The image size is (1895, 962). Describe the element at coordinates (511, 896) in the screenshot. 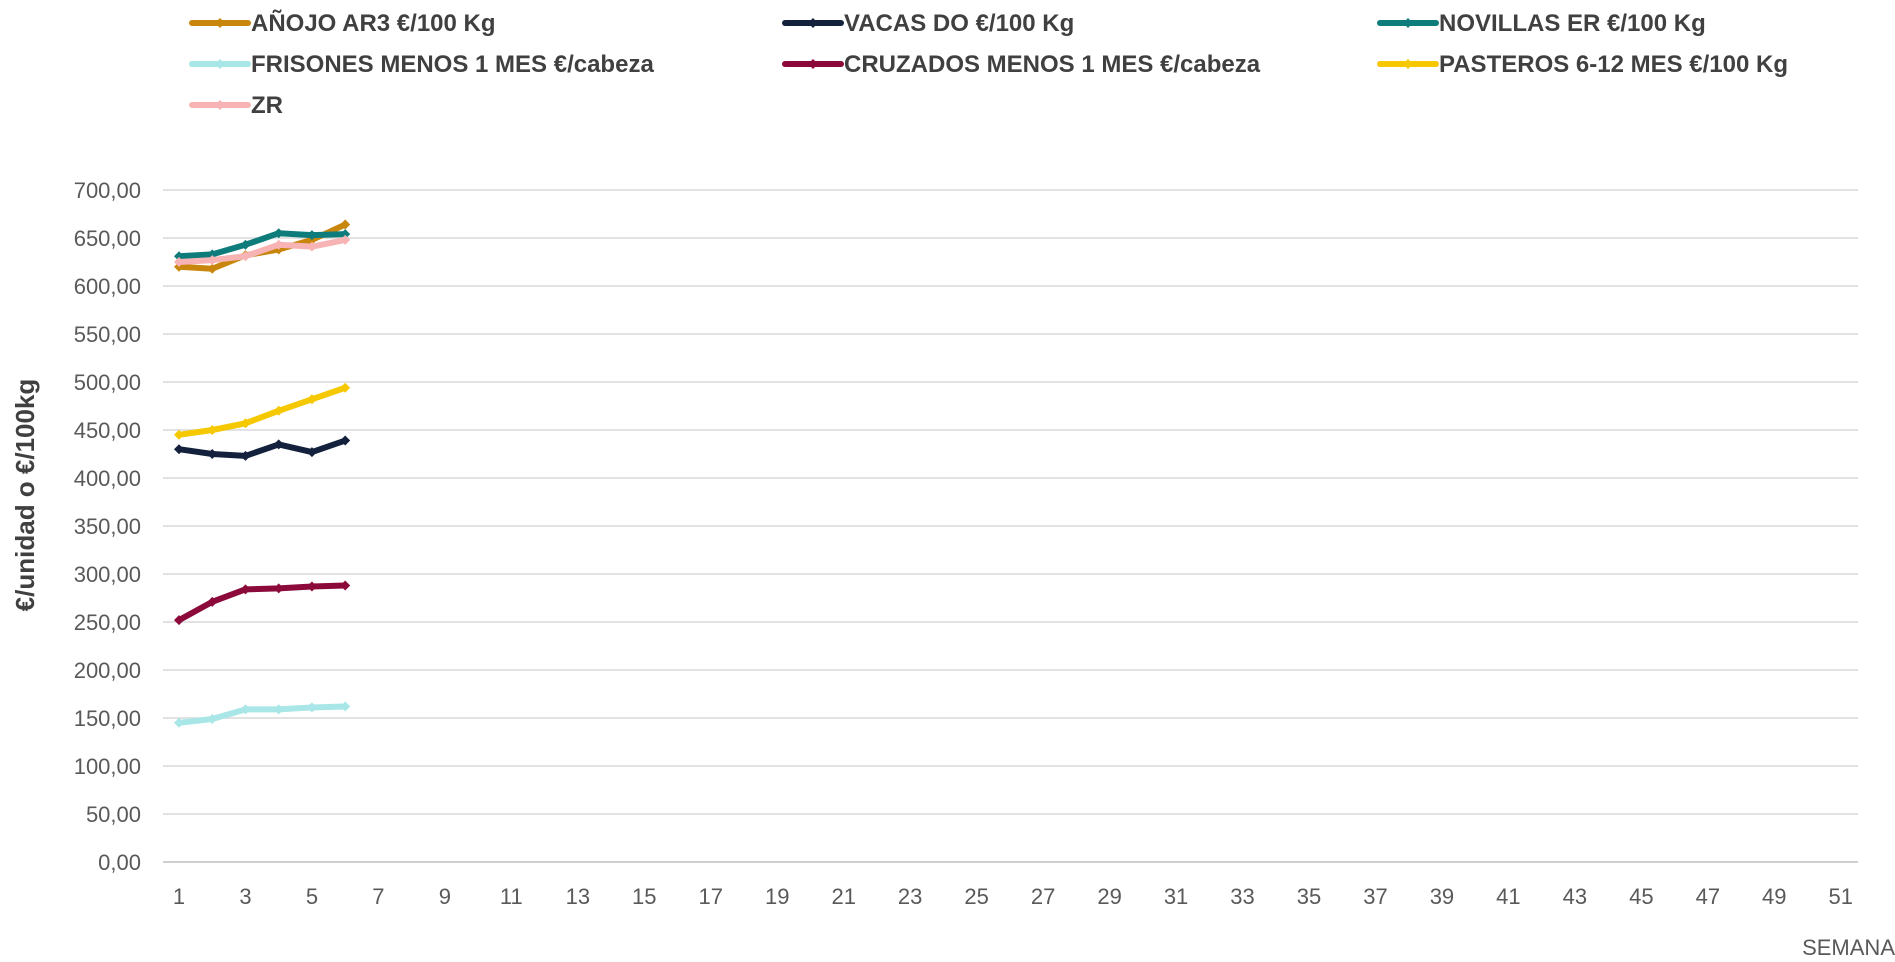

I see `x-tick-label: 11` at that location.